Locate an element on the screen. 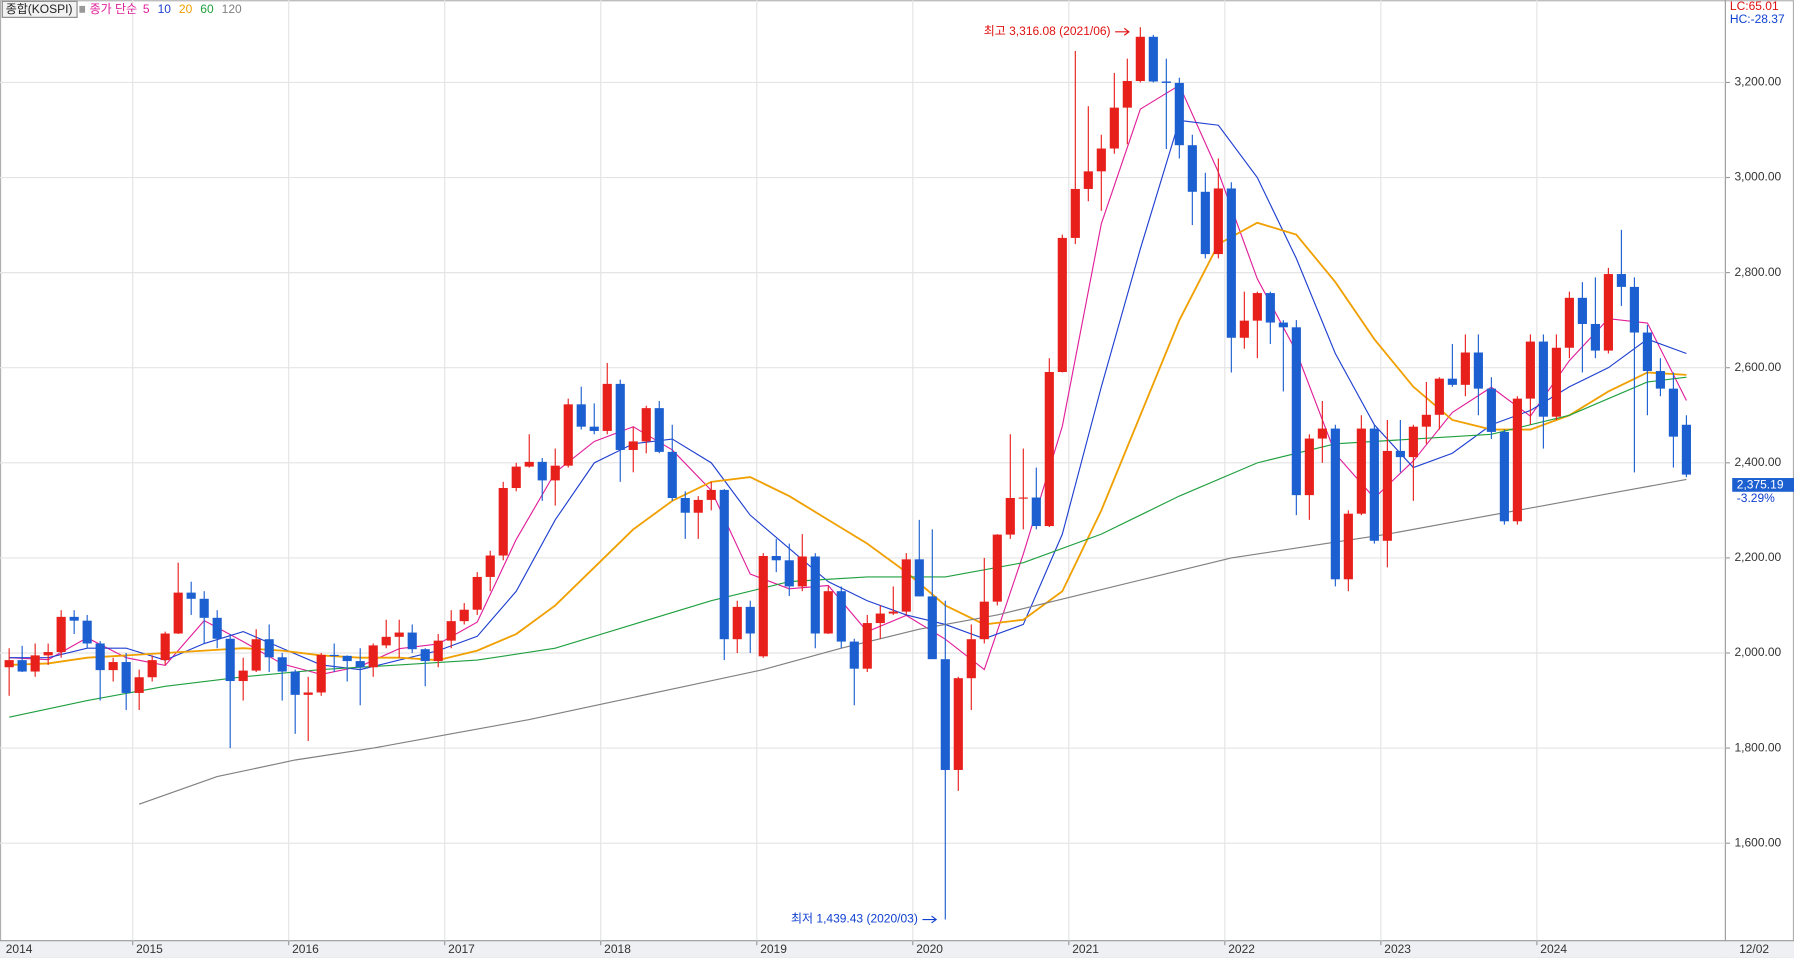 This screenshot has height=958, width=1794. x-axis-band is located at coordinates (897, 949).